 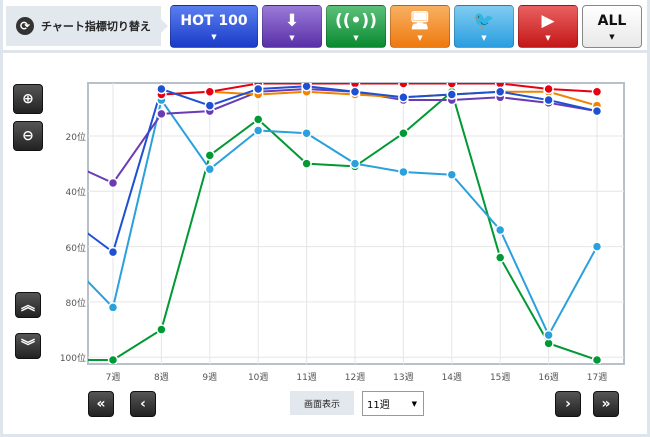 I want to click on x-tick-label: 14週, so click(x=452, y=378).